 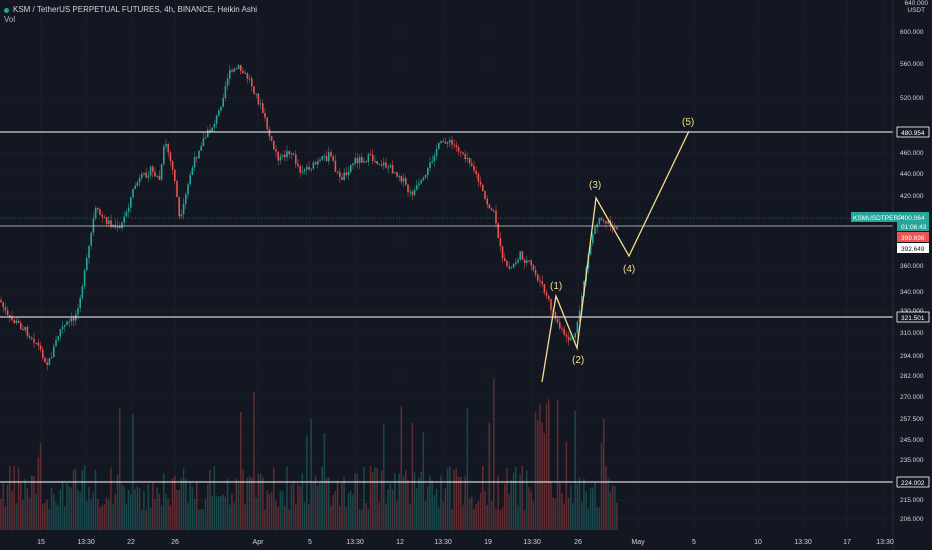 What do you see at coordinates (912, 333) in the screenshot?
I see `price-tick-label: 310.000` at bounding box center [912, 333].